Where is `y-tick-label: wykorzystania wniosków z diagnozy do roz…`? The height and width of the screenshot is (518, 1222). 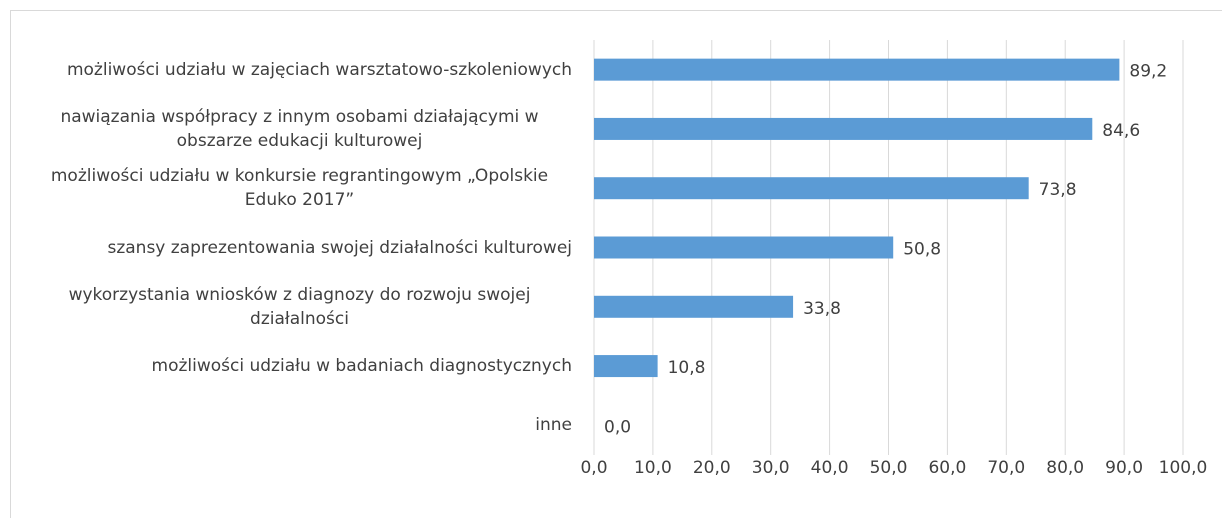 y-tick-label: wykorzystania wniosków z diagnozy do roz… is located at coordinates (299, 307).